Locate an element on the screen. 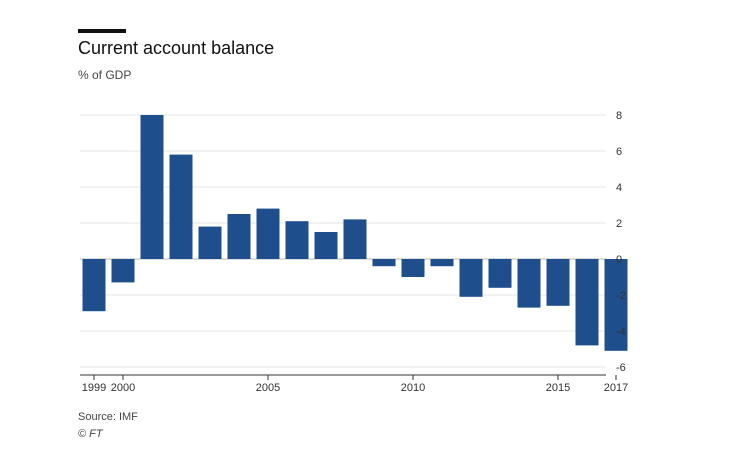  chart-subtitle: % of GDP is located at coordinates (105, 75).